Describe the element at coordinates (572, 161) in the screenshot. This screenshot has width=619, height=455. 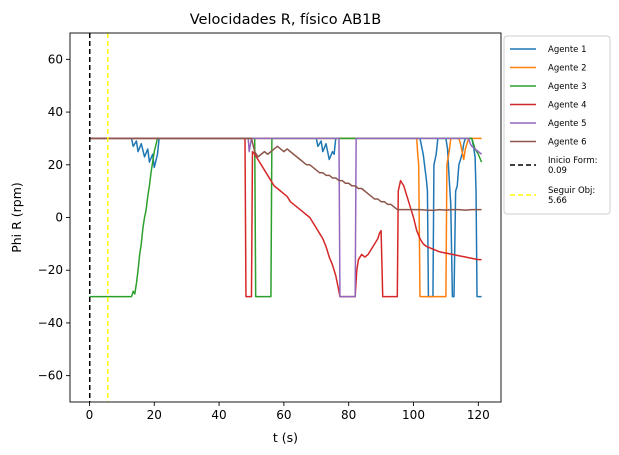
I see `legend-label-vline-1: Inicio Form:` at that location.